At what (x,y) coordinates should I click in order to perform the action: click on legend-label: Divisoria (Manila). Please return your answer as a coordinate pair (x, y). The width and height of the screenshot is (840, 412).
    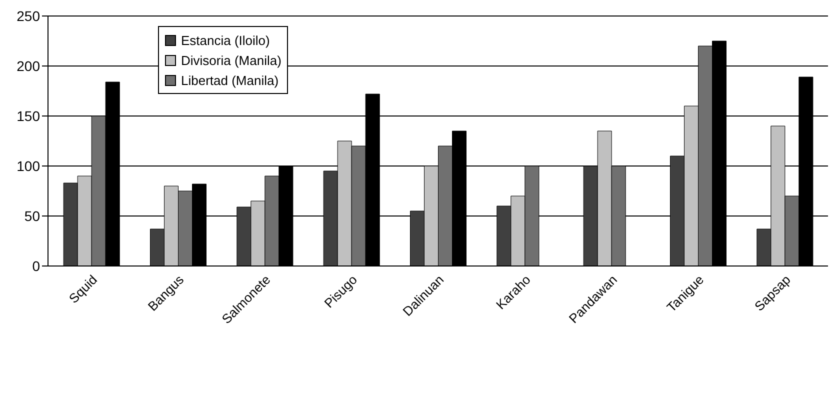
    Looking at the image, I should click on (231, 60).